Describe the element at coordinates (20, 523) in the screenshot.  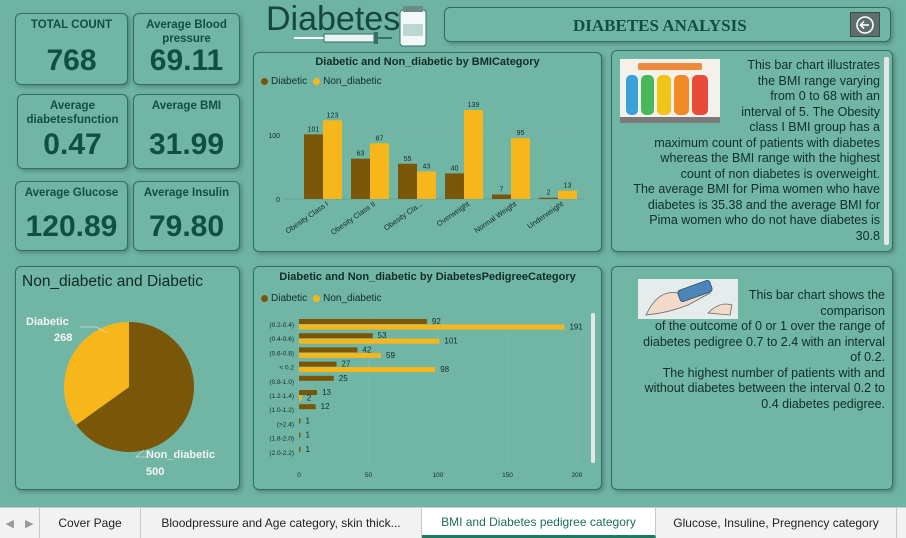
I see `tab-scroll-arrows: ◀ ▶` at that location.